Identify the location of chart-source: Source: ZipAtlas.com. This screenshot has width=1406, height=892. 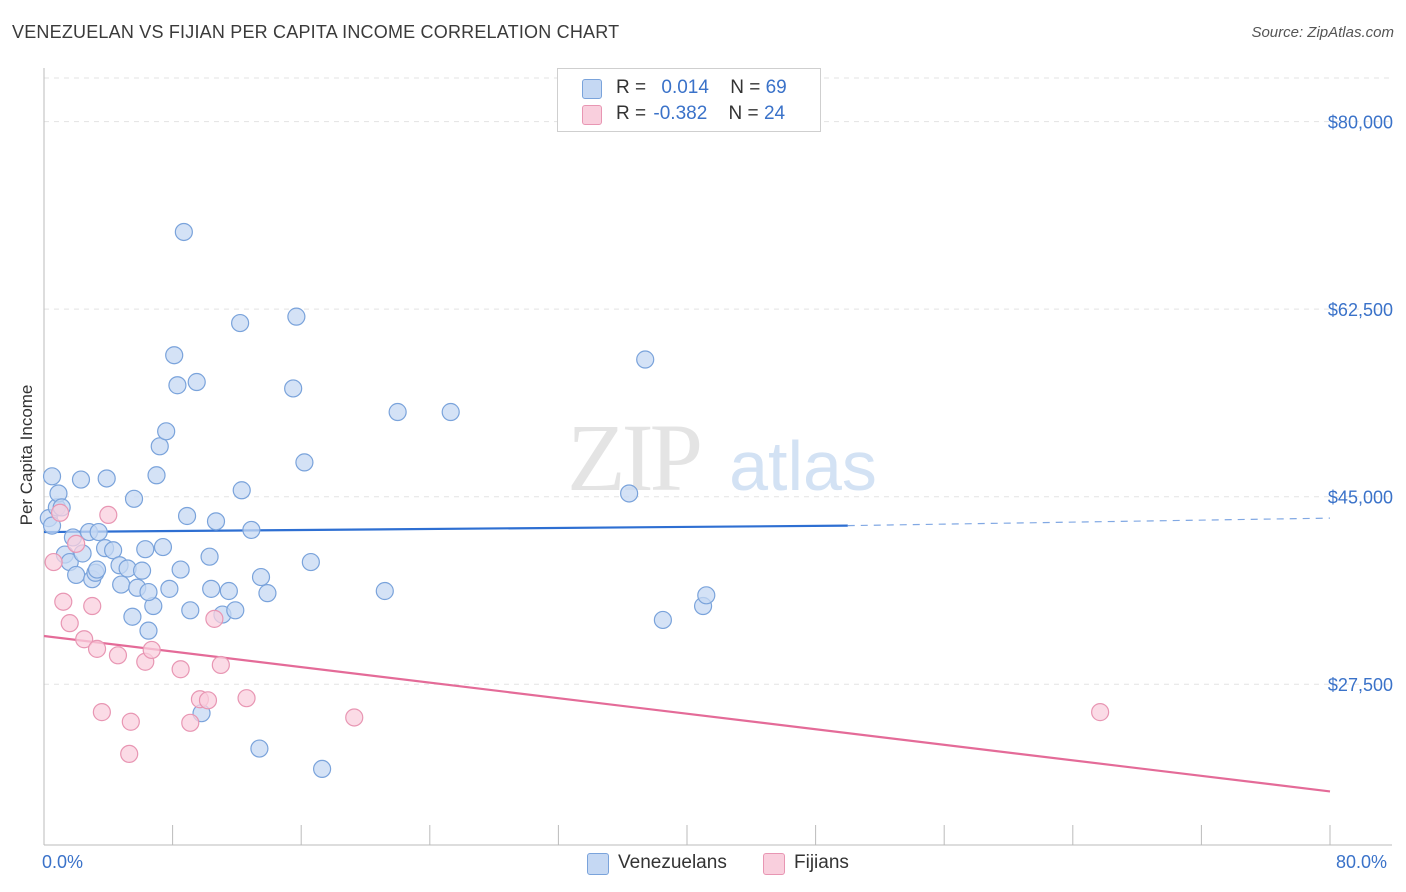
(1322, 32).